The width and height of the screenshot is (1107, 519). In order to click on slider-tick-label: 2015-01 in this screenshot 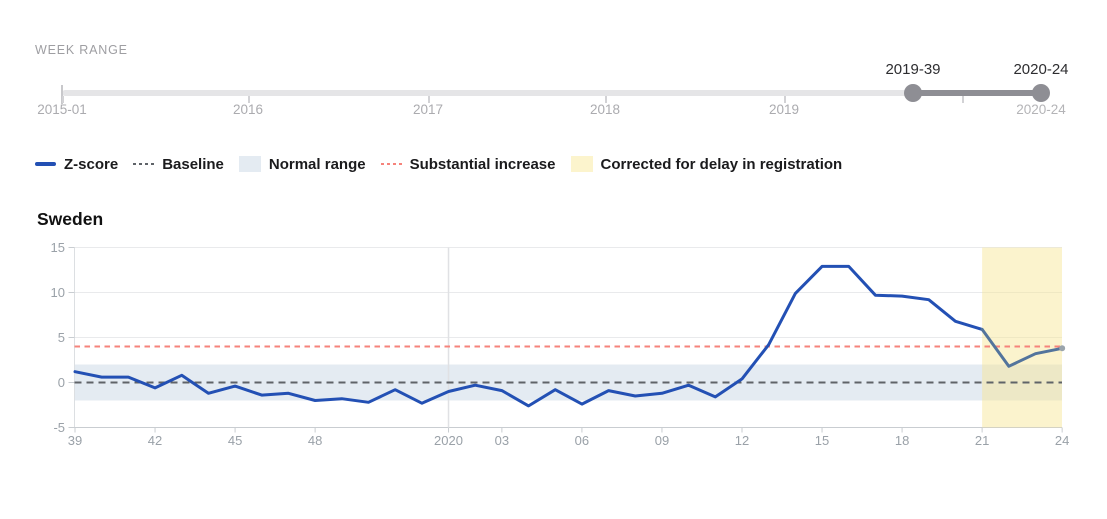, I will do `click(62, 109)`.